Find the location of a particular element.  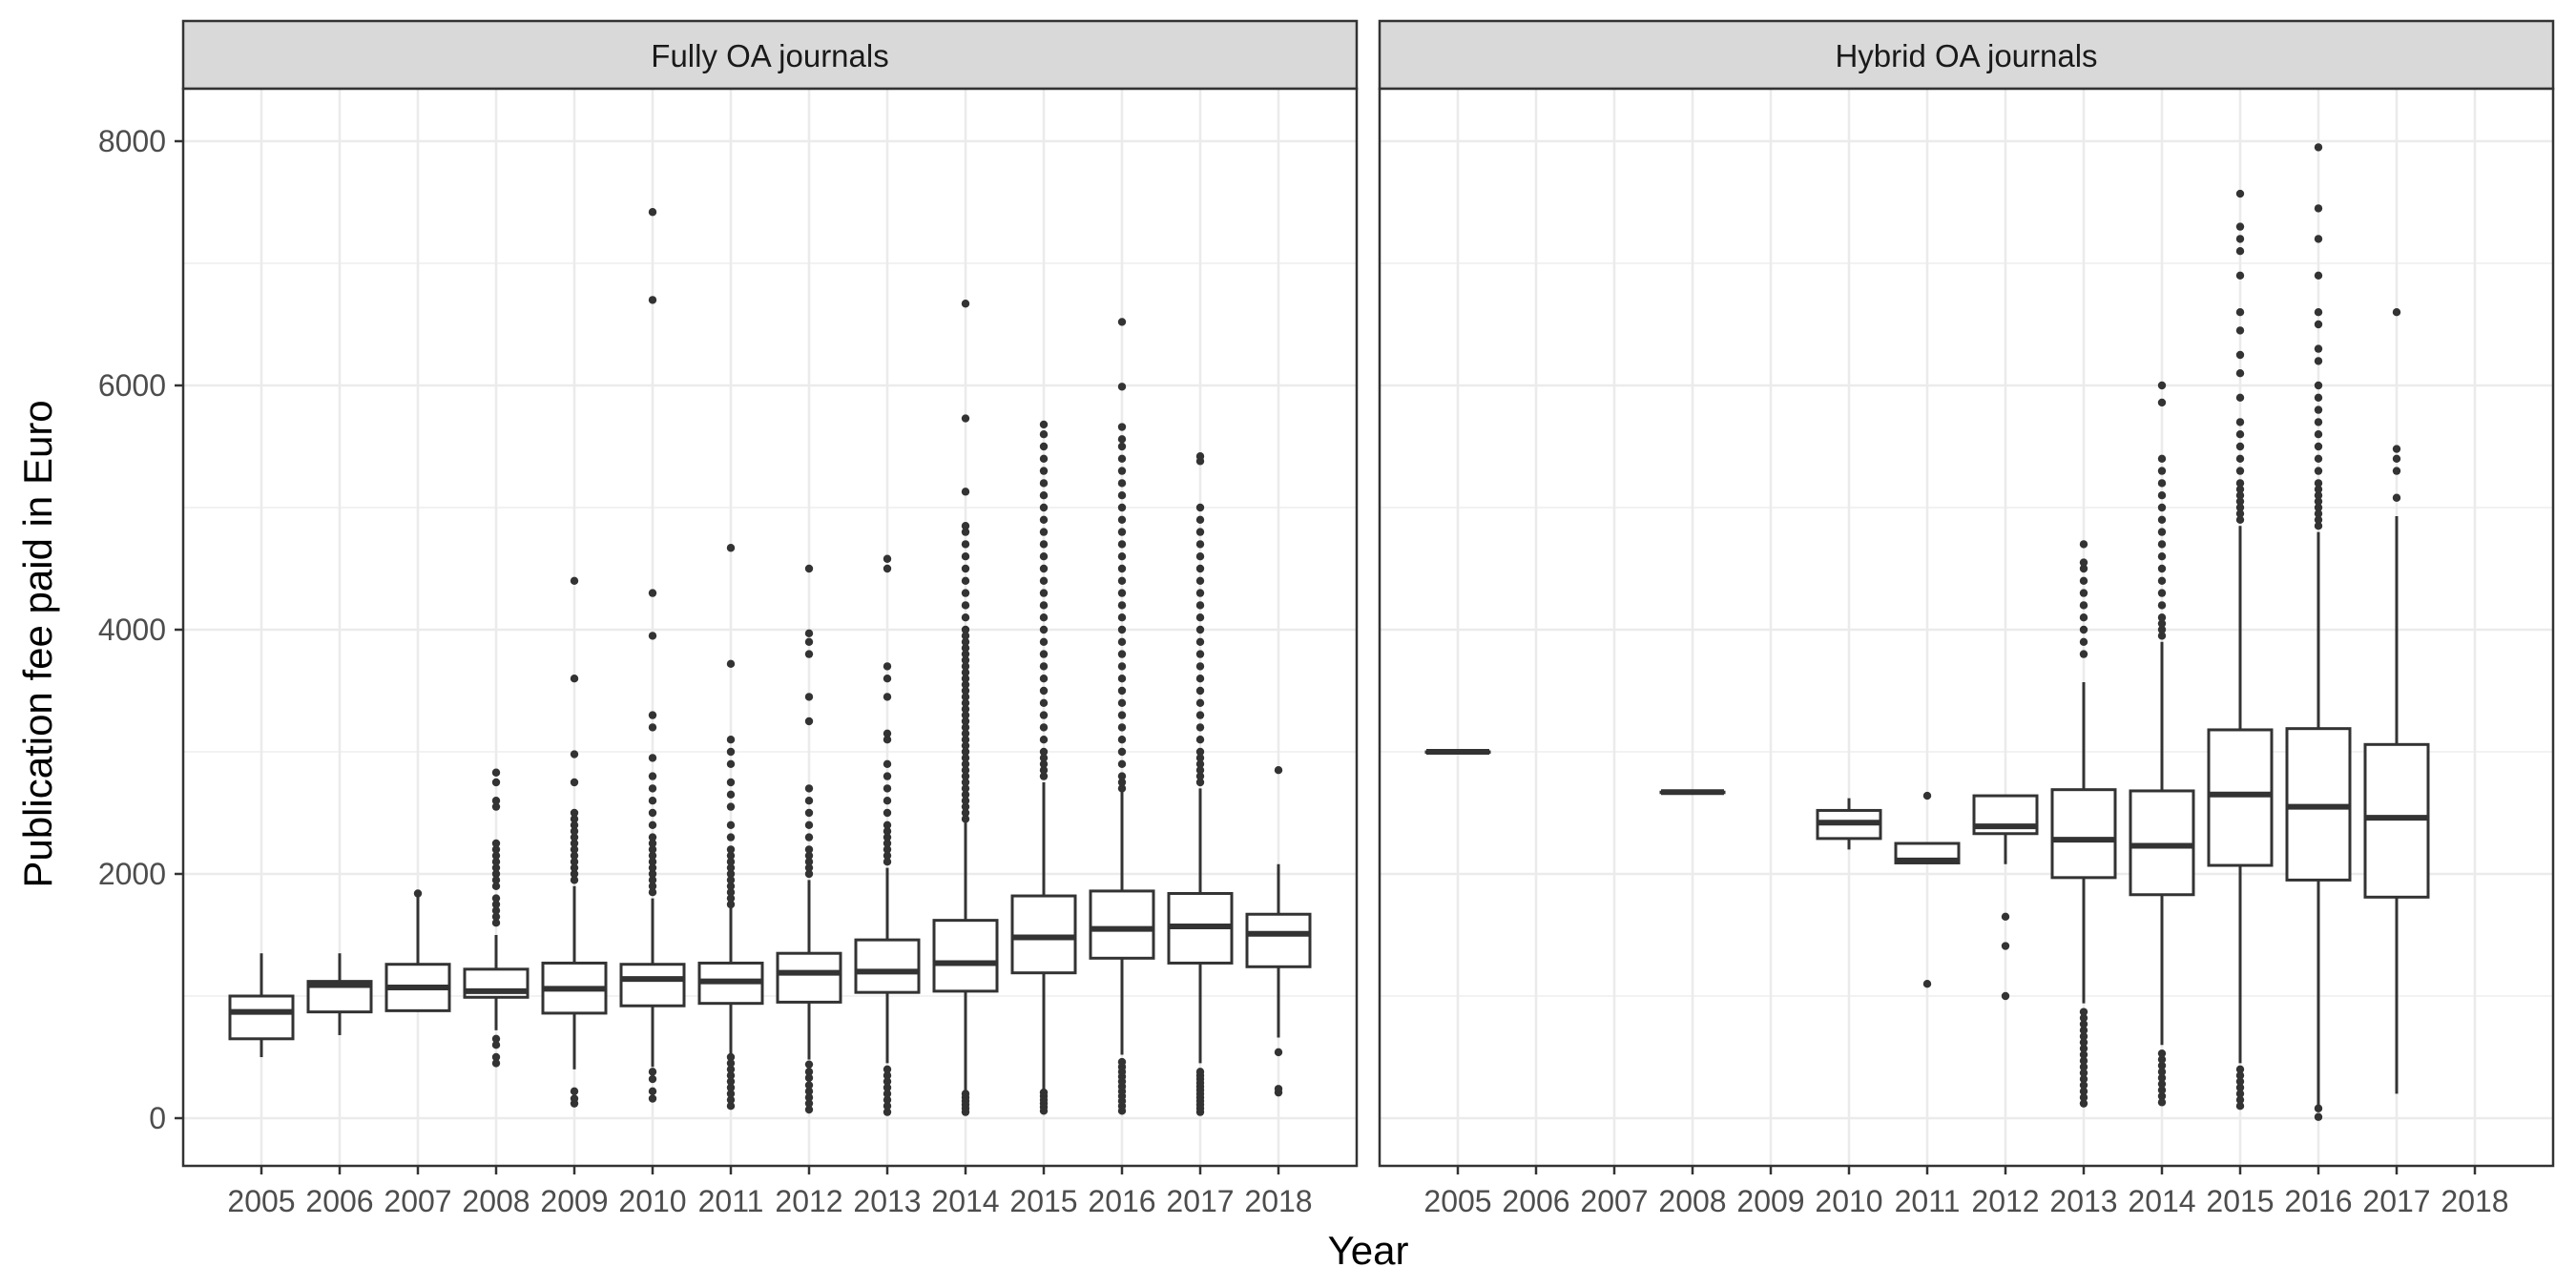

box-iqr is located at coordinates (1122, 924).